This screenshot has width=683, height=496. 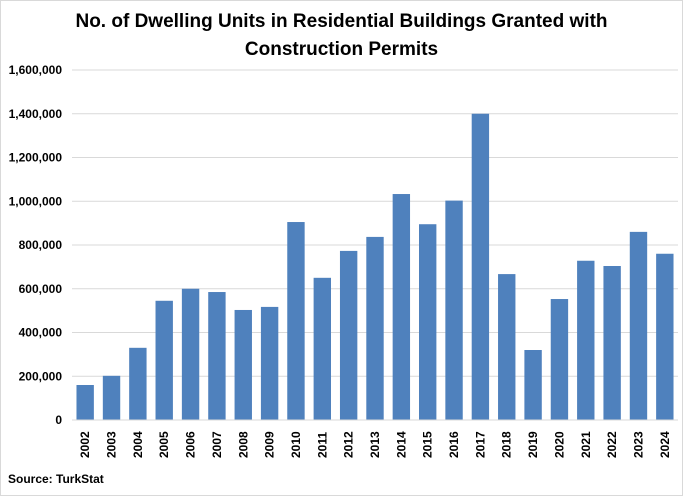 What do you see at coordinates (58, 420) in the screenshot?
I see `y-tick-label: 0` at bounding box center [58, 420].